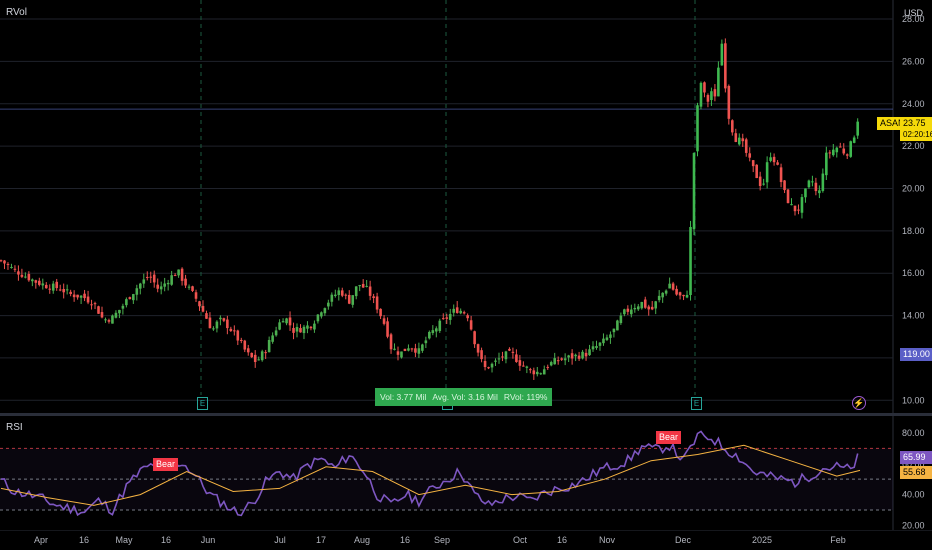  I want to click on pane-divider, so click(466, 414).